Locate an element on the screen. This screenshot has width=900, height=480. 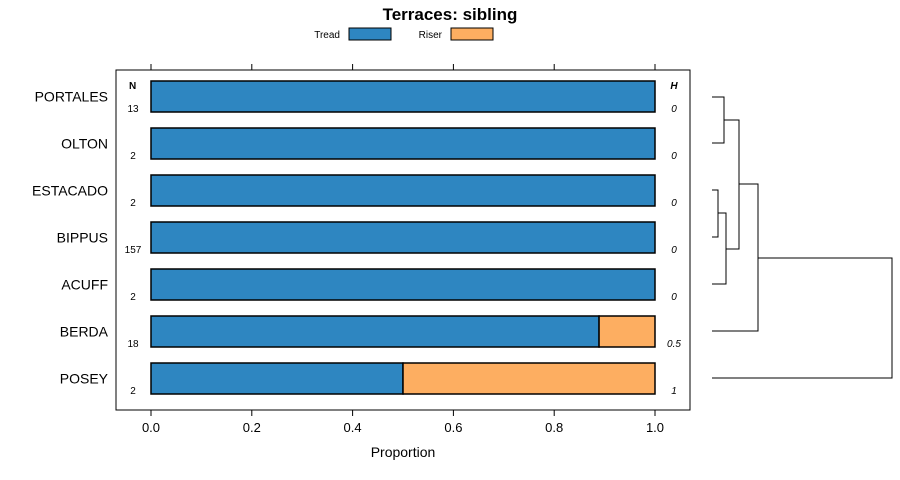
n-value-posey: 2 is located at coordinates (133, 391).